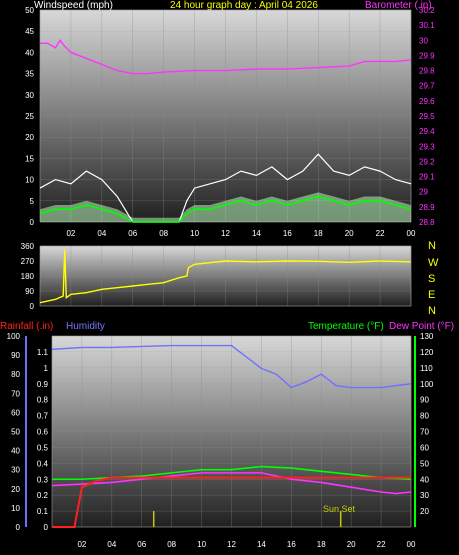 This screenshot has height=555, width=459. Describe the element at coordinates (15, 355) in the screenshot. I see `humidity-axis-tick: 90` at that location.